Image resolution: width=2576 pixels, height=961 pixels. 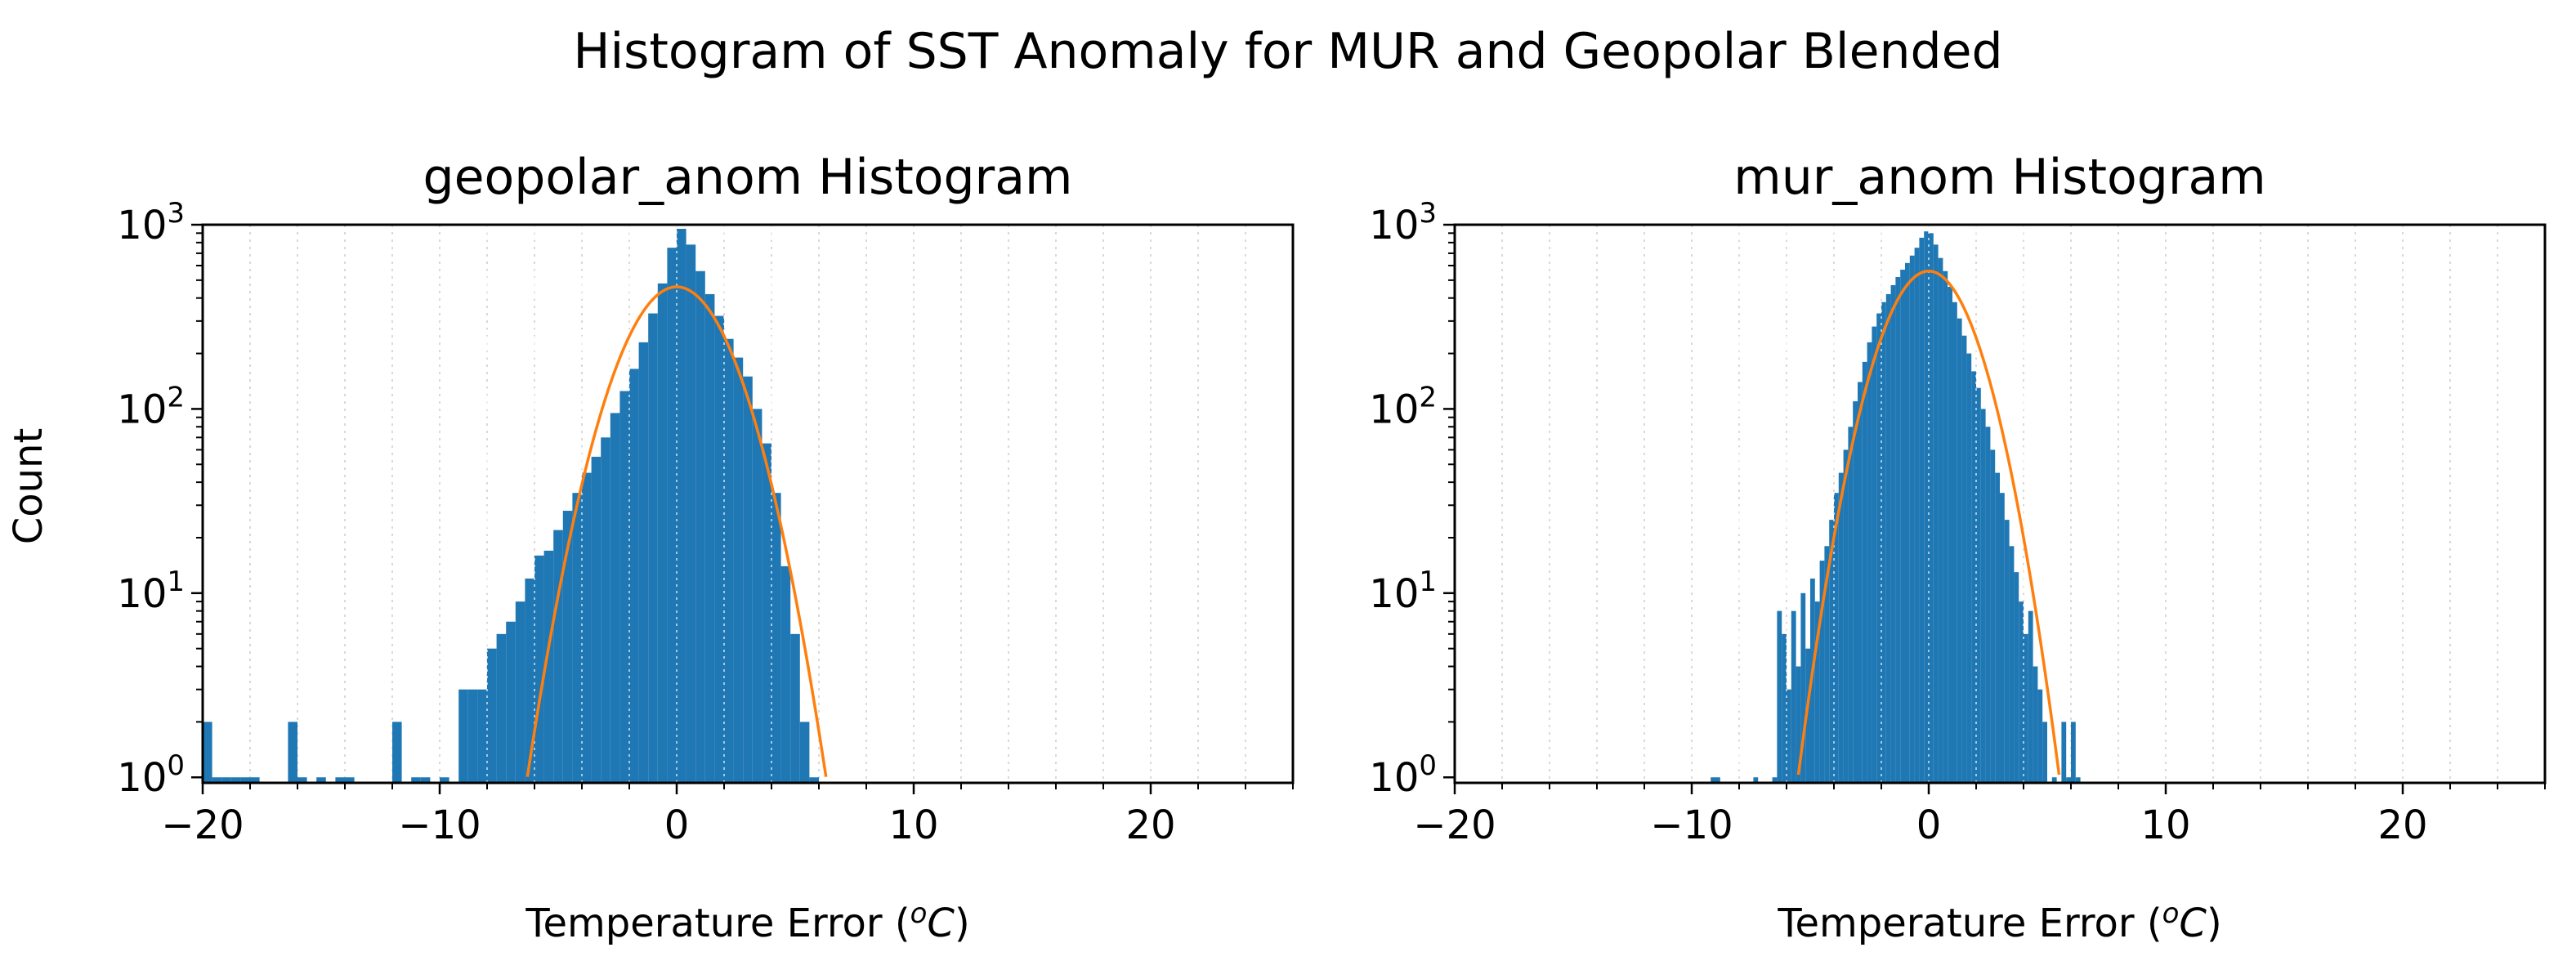 I want to click on left-y-tick-label: 10¹, so click(x=151, y=591).